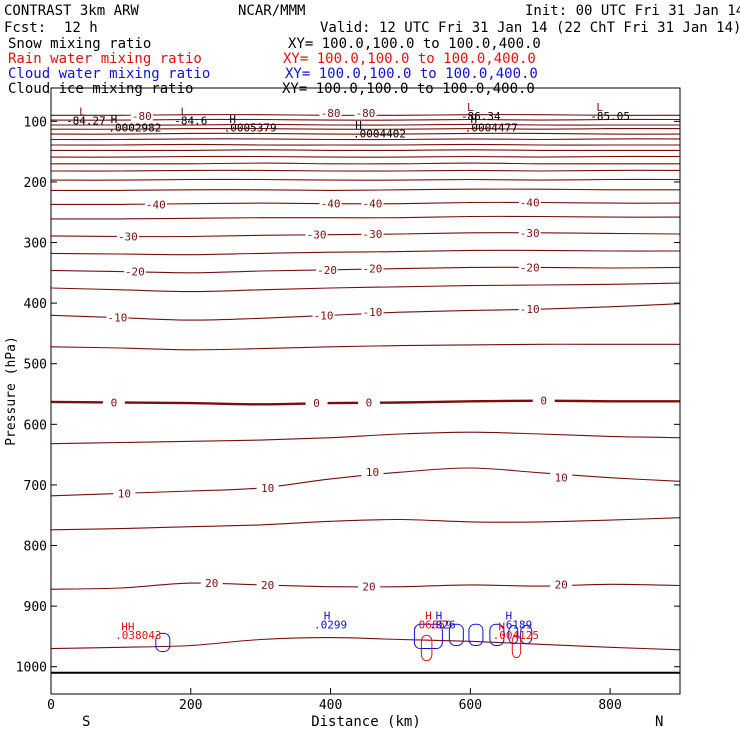 The image size is (740, 740). Describe the element at coordinates (156, 204) in the screenshot. I see `contour-label-3: -40` at that location.